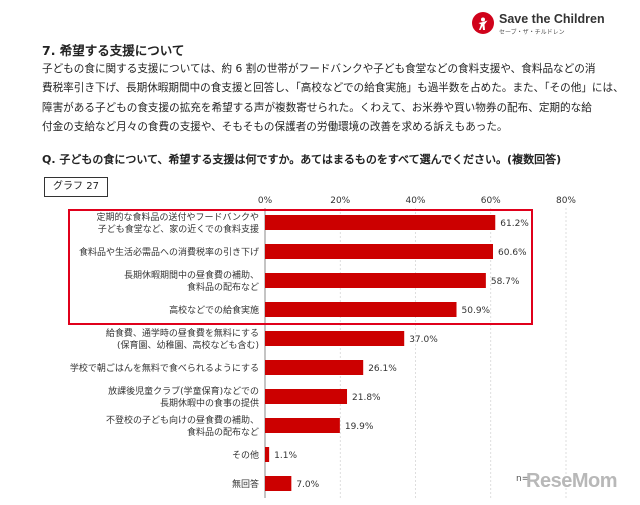  Describe the element at coordinates (566, 201) in the screenshot. I see `x-tick-label: 80%` at that location.